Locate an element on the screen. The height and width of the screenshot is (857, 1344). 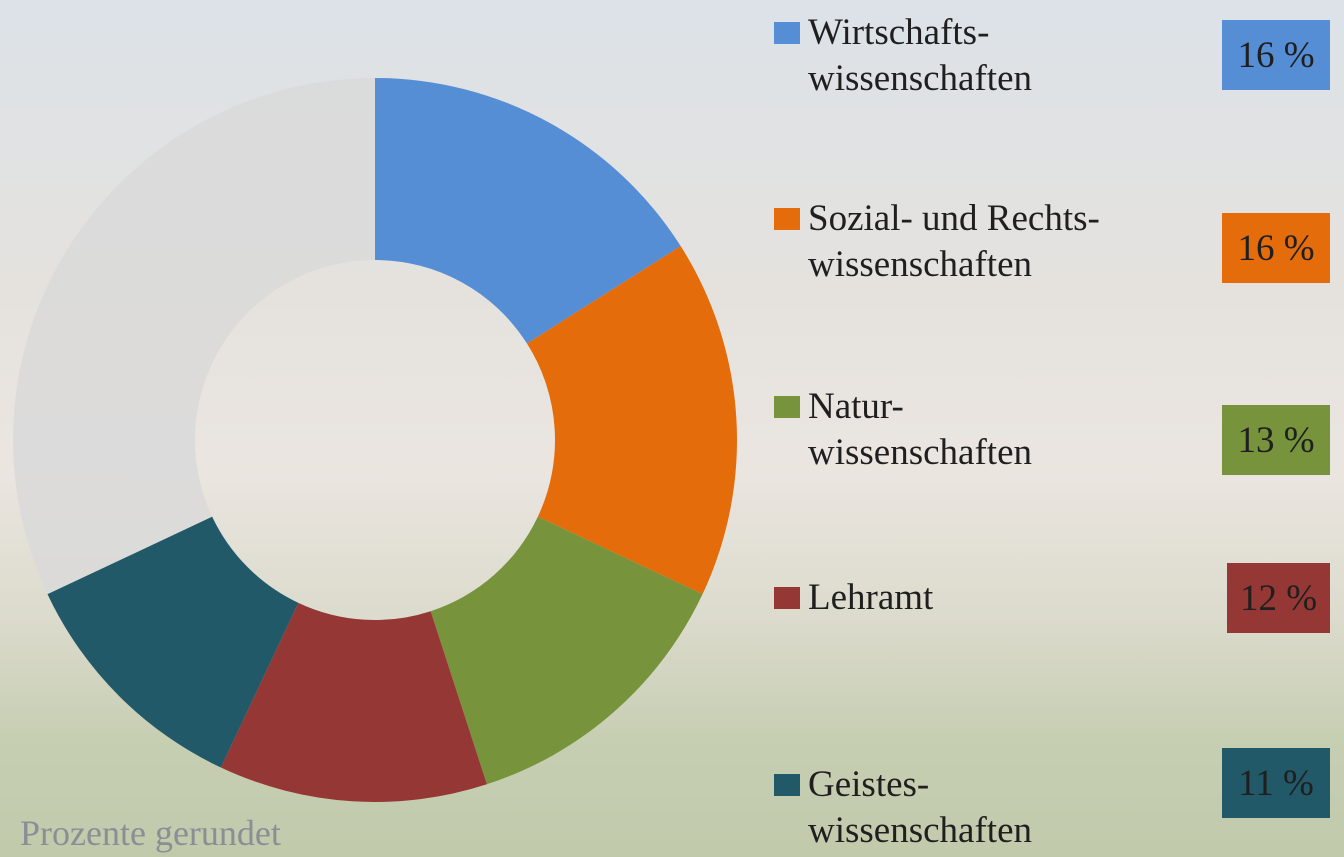
footnote: Prozente gerundet is located at coordinates (150, 833).